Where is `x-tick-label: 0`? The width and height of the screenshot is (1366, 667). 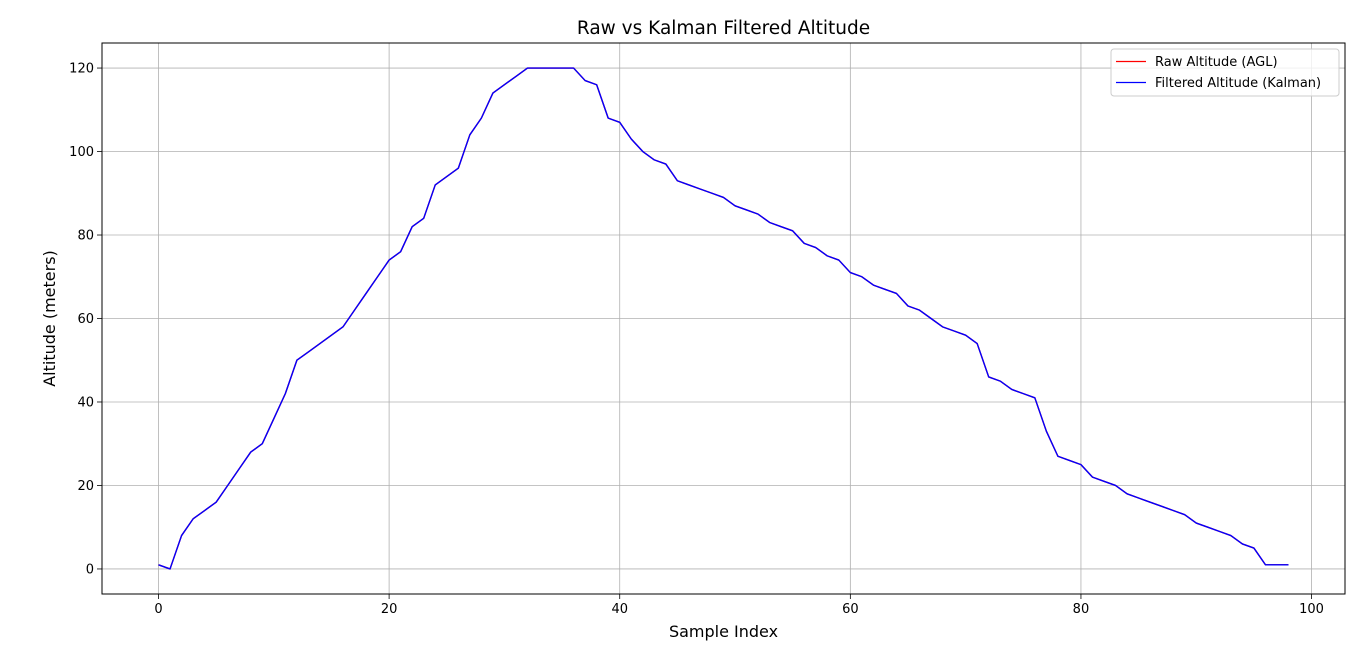
x-tick-label: 0 is located at coordinates (158, 609).